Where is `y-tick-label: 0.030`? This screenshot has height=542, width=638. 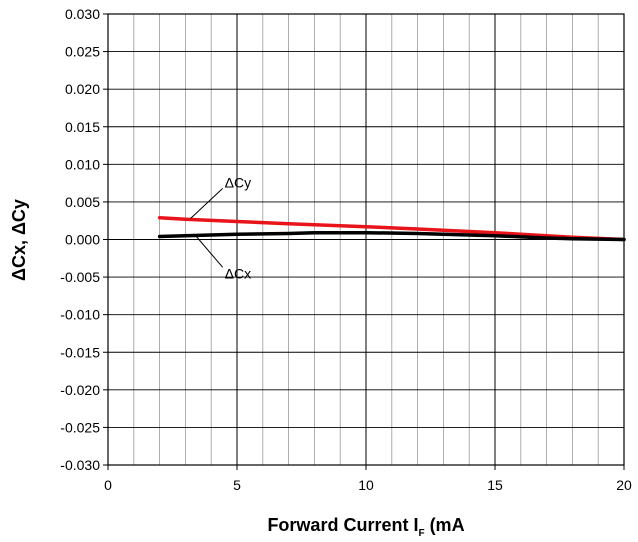 y-tick-label: 0.030 is located at coordinates (82, 14).